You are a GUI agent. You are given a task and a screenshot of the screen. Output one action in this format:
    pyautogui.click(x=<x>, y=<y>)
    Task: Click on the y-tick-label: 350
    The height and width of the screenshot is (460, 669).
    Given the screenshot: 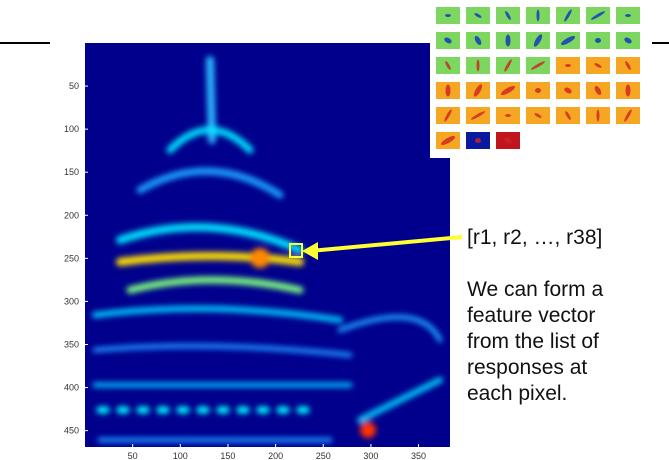 What is the action you would take?
    pyautogui.click(x=71, y=344)
    